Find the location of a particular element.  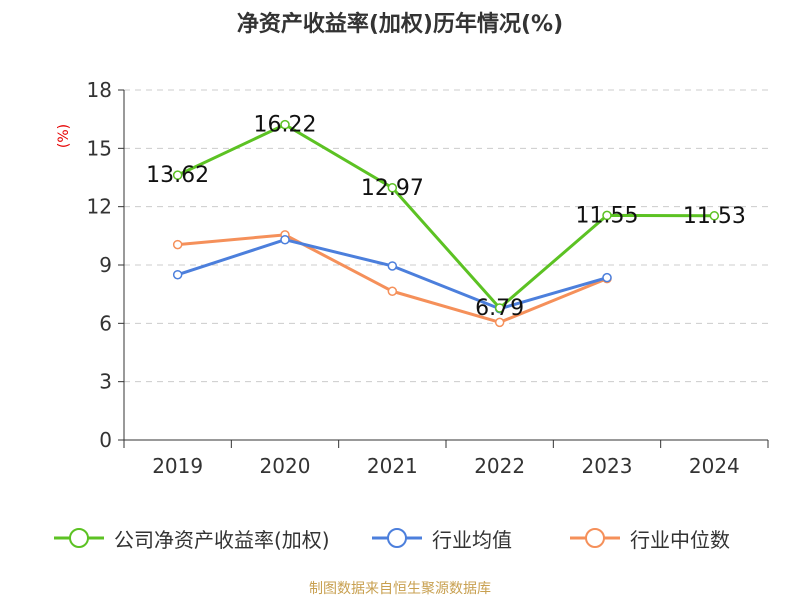

data-label: 11.53 is located at coordinates (714, 216).